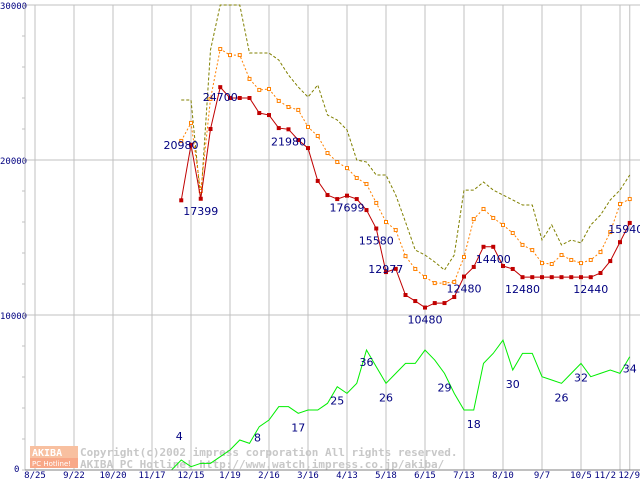 This screenshot has height=480, width=640. I want to click on data-label-shops: 25, so click(337, 401).